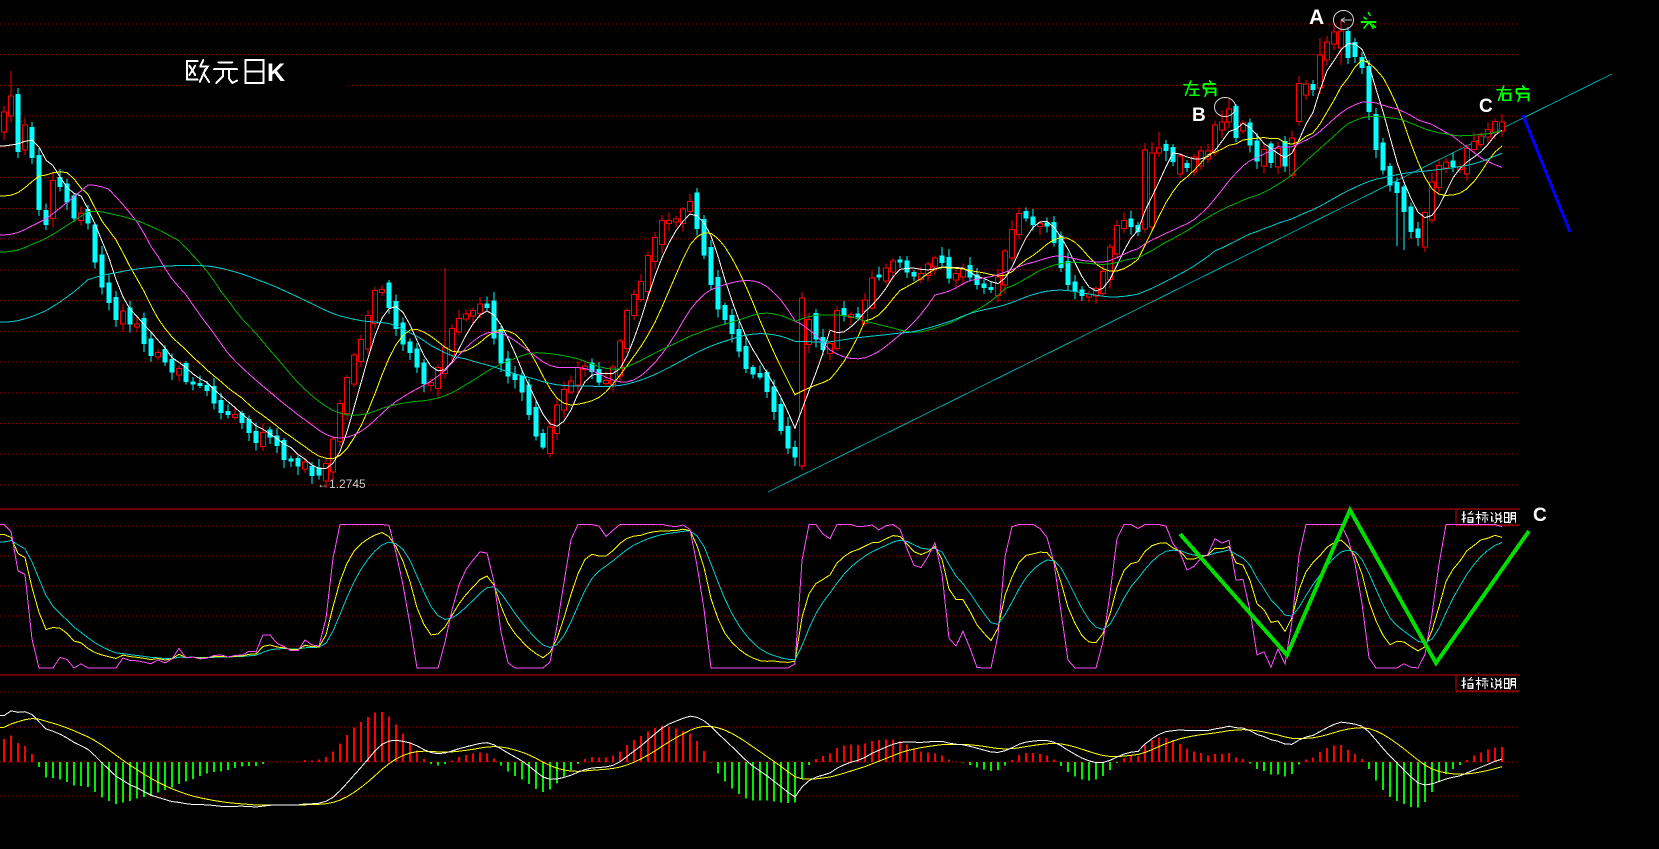  What do you see at coordinates (1316, 17) in the screenshot?
I see `svg-text: A` at bounding box center [1316, 17].